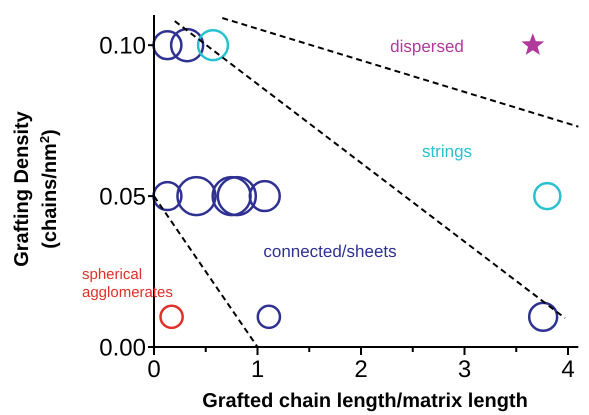 This screenshot has width=589, height=415. Describe the element at coordinates (447, 151) in the screenshot. I see `annotation: strings` at that location.